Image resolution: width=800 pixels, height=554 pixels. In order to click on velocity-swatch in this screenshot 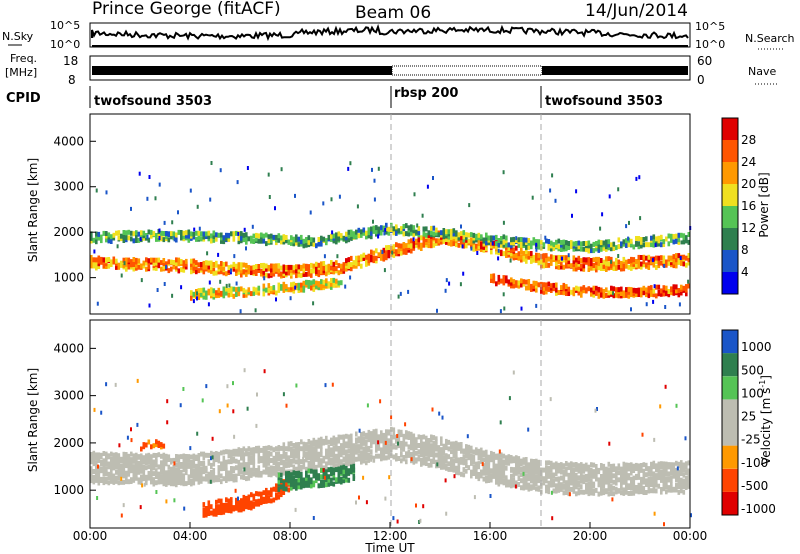, I will do `click(730, 434)`.